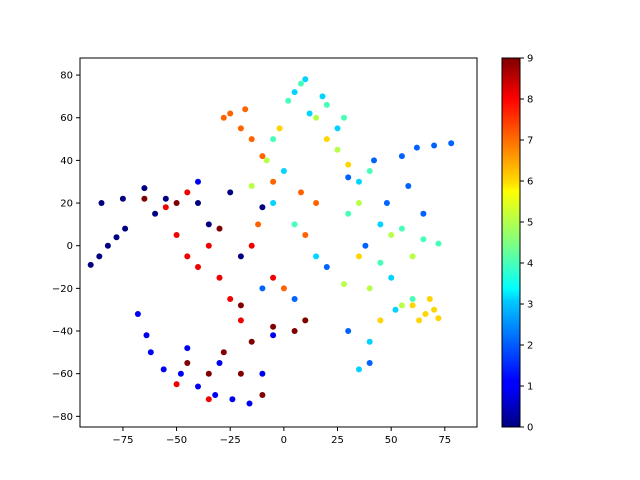 This screenshot has width=640, height=480. Describe the element at coordinates (70, 246) in the screenshot. I see `y-tick-label: 0` at that location.